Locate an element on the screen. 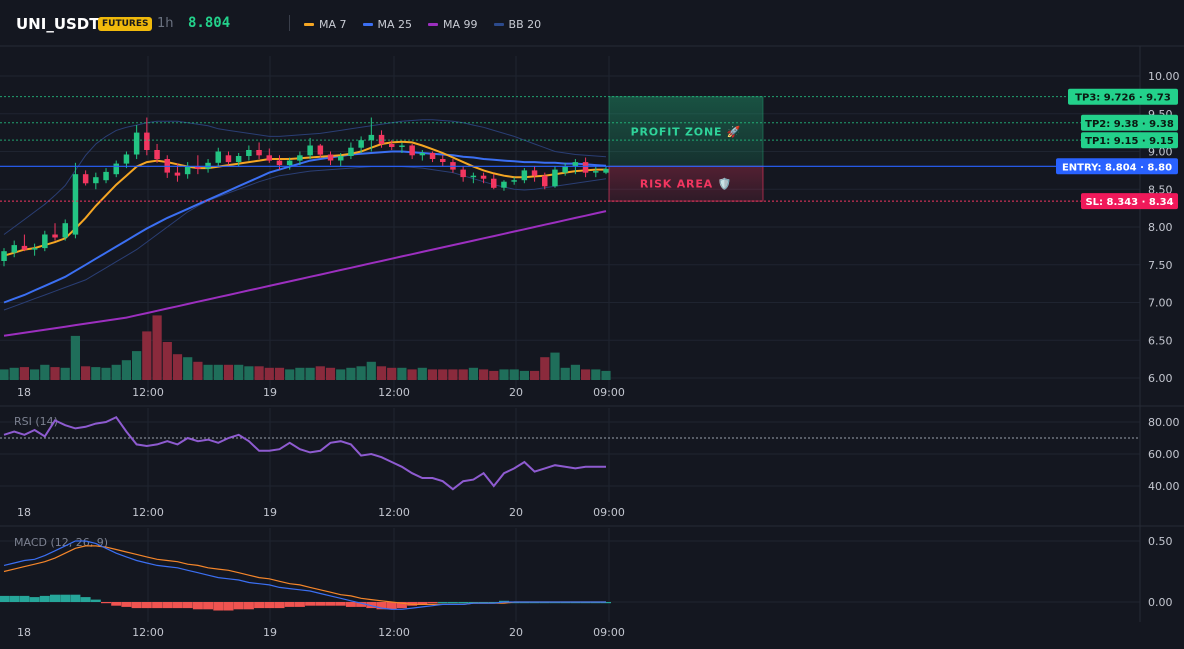 The width and height of the screenshot is (1184, 649). price-tag-tp3-bg is located at coordinates (1123, 96).